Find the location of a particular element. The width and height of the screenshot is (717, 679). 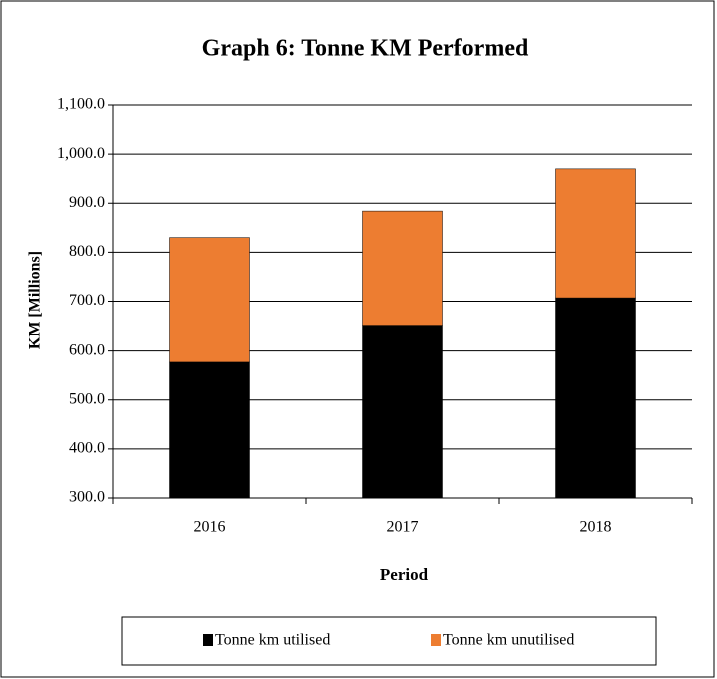

legend-box is located at coordinates (389, 641).